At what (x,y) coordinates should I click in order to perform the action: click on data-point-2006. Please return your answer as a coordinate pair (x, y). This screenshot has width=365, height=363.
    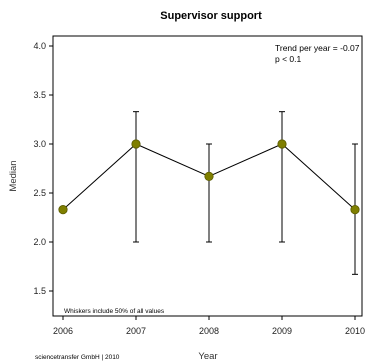
    Looking at the image, I should click on (63, 210).